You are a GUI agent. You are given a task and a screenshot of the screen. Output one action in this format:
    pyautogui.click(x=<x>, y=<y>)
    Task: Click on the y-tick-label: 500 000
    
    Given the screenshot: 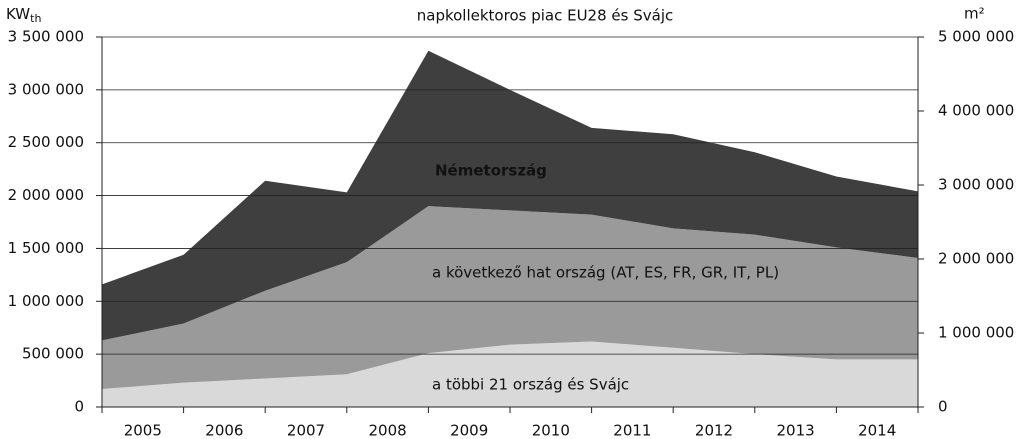 What is the action you would take?
    pyautogui.click(x=53, y=354)
    